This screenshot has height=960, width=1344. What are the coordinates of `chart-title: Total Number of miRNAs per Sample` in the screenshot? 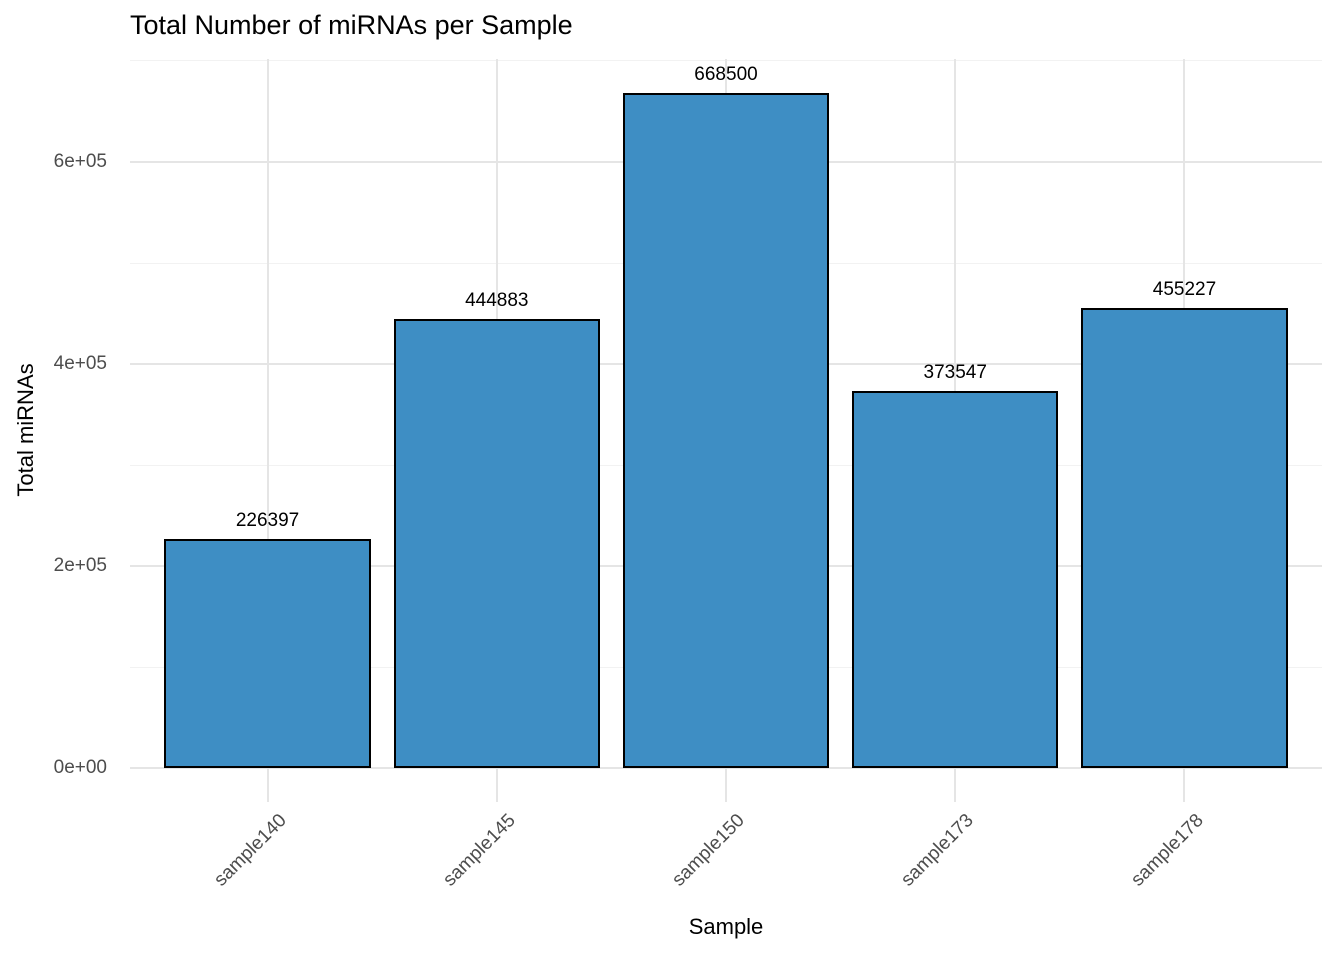 It's located at (351, 25).